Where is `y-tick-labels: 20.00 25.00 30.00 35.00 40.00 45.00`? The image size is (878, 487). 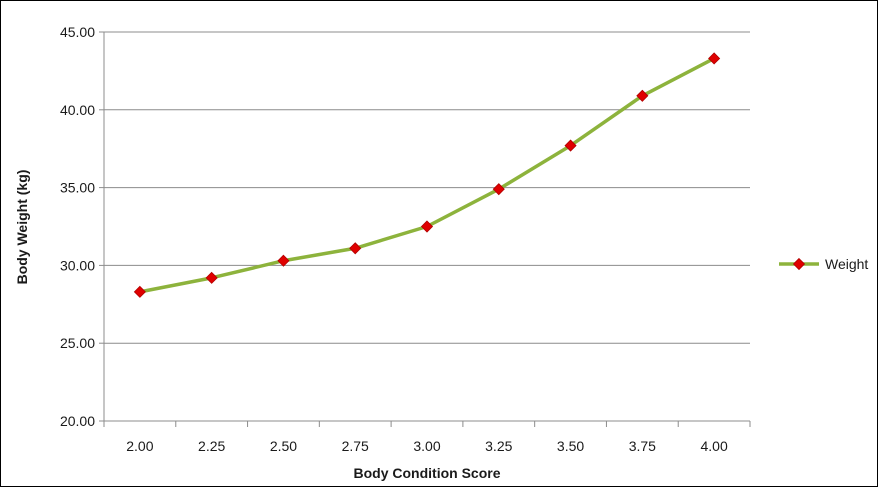
y-tick-labels: 20.00 25.00 30.00 35.00 40.00 45.00 is located at coordinates (77, 226).